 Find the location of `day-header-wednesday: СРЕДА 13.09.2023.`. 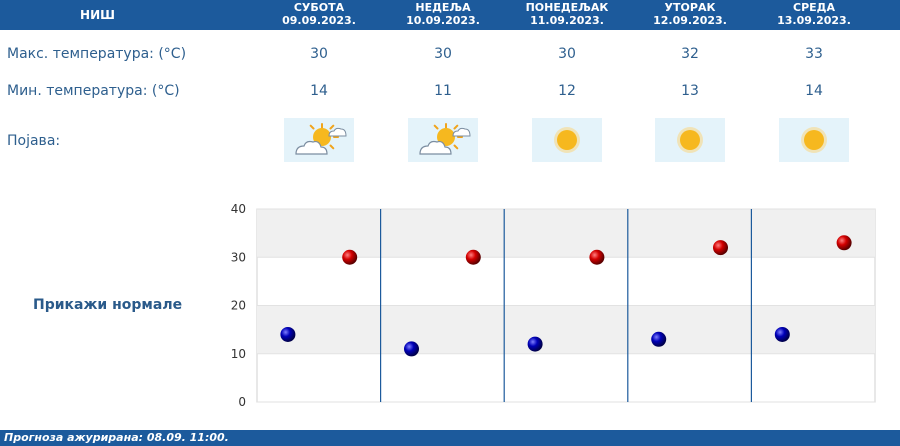

day-header-wednesday: СРЕДА 13.09.2023. is located at coordinates (814, 15).